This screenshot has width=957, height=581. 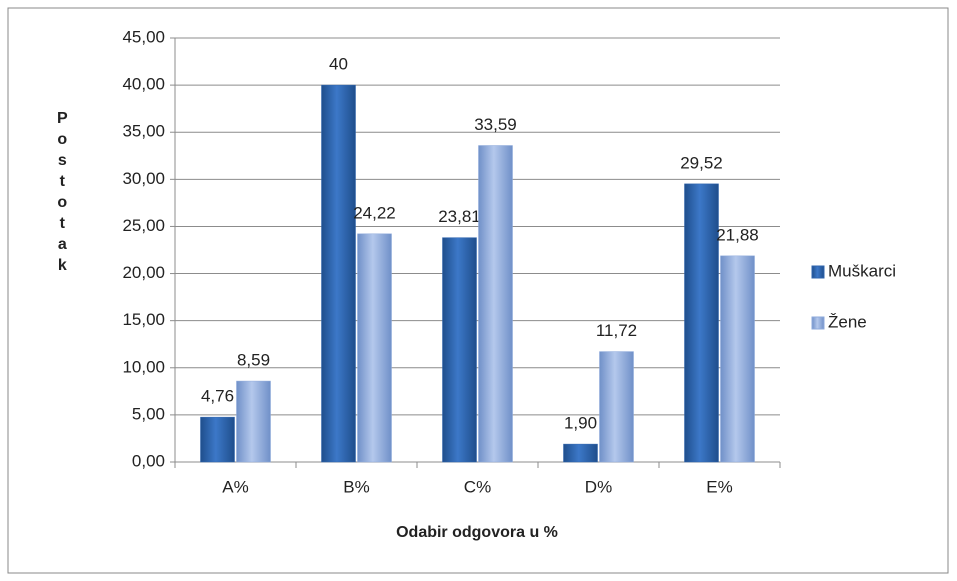 What do you see at coordinates (253, 360) in the screenshot?
I see `value-label: 8,59` at bounding box center [253, 360].